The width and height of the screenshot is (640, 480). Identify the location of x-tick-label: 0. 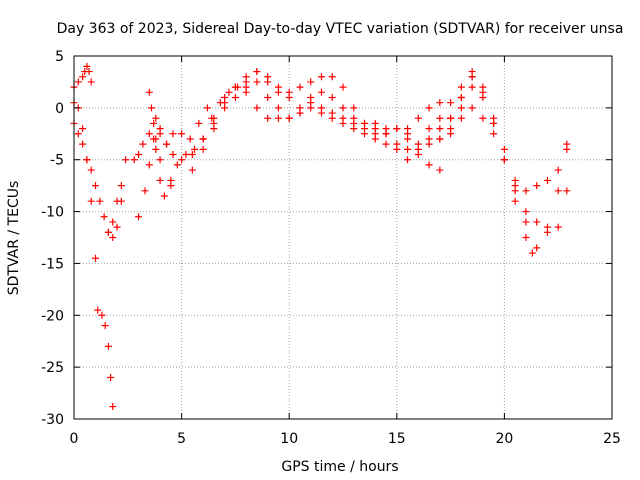
(74, 439).